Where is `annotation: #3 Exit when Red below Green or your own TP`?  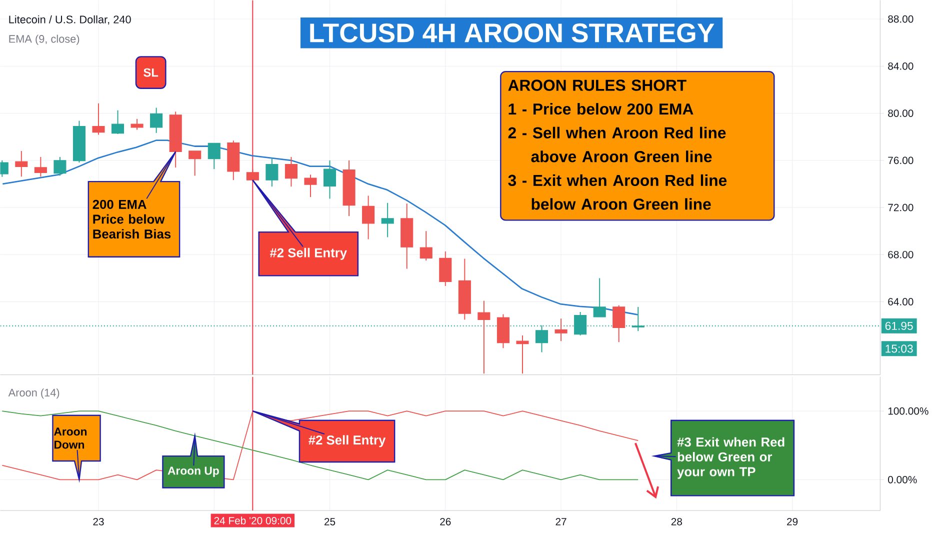 annotation: #3 Exit when Red below Green or your own TP is located at coordinates (730, 458).